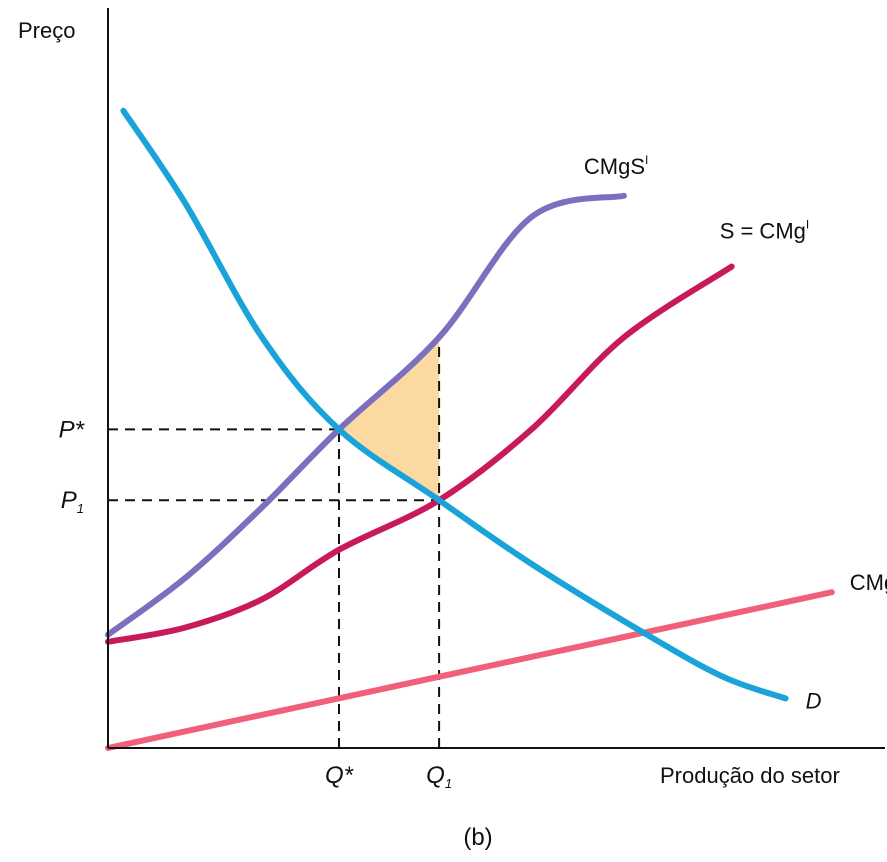 The height and width of the screenshot is (862, 887). I want to click on series-cmge-label: CMgEI, so click(868, 582).